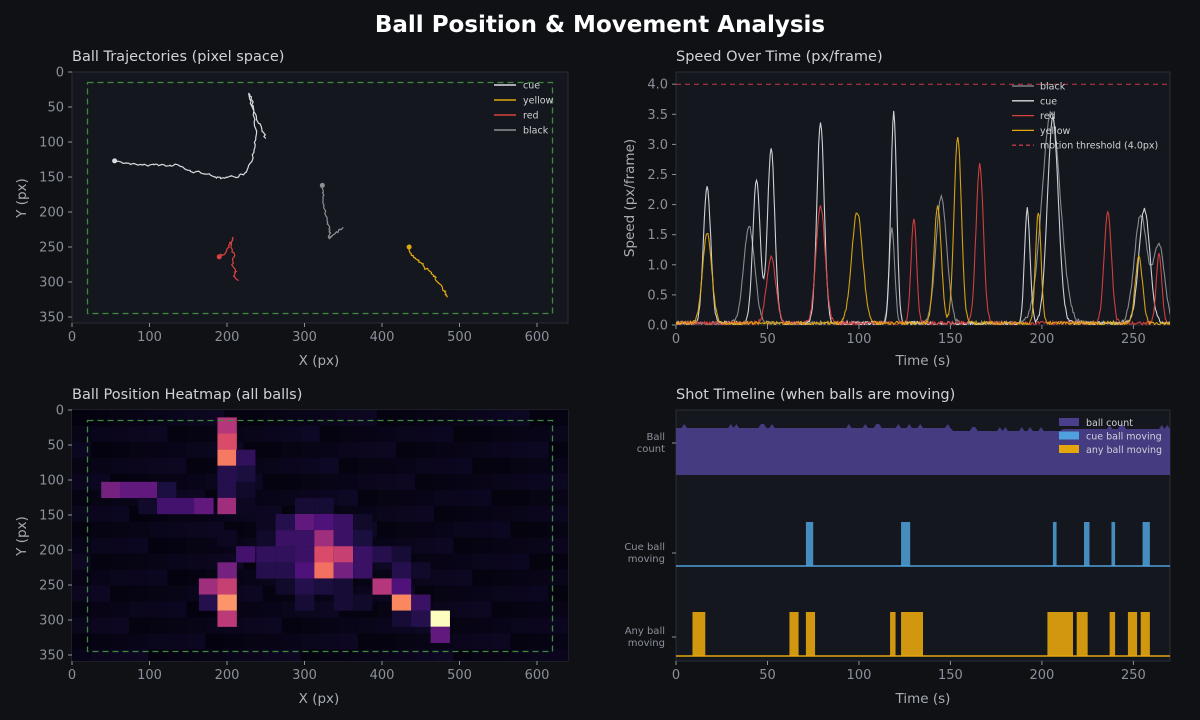 The image size is (1200, 720). I want to click on trajectory-plot-area, so click(320, 197).